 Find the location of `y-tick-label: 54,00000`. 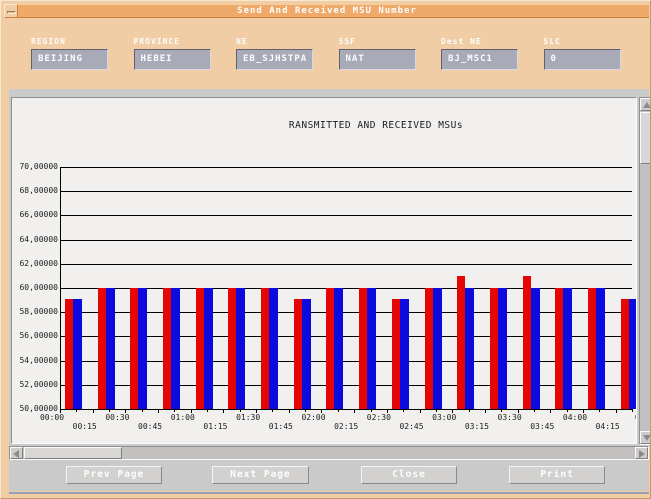

y-tick-label: 54,00000 is located at coordinates (38, 360).